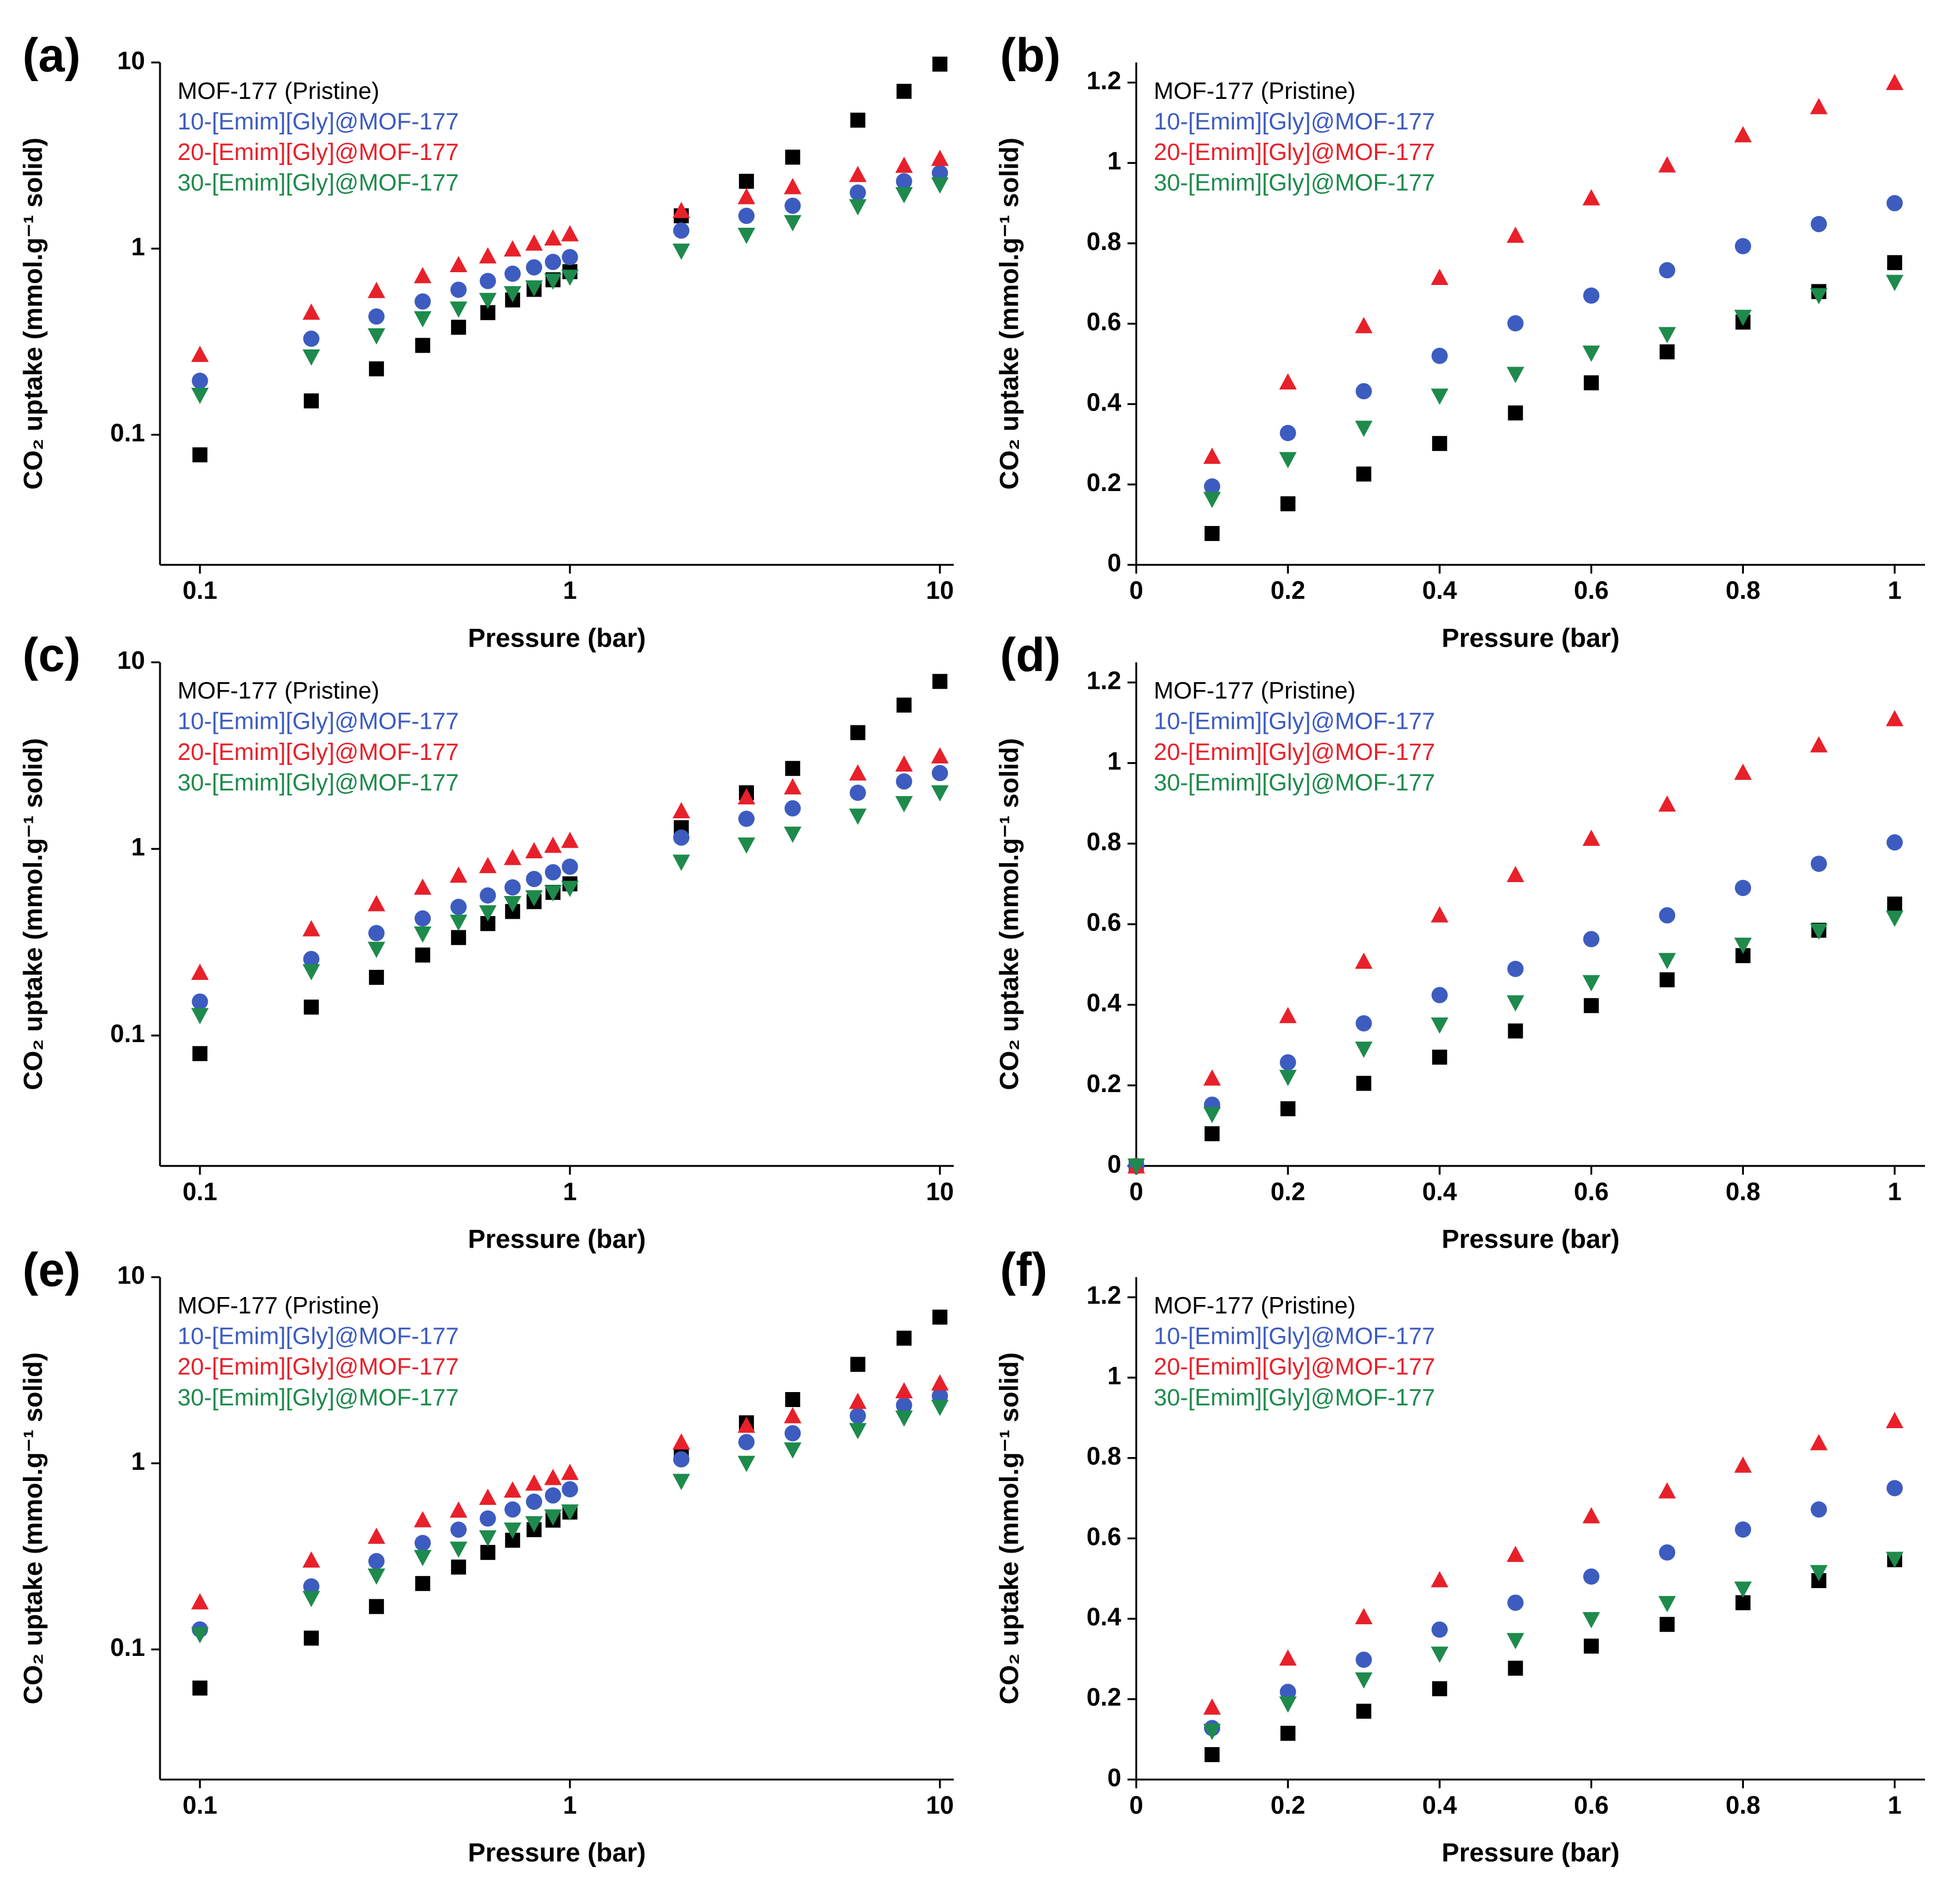 Image resolution: width=1960 pixels, height=1887 pixels. Describe the element at coordinates (1105, 322) in the screenshot. I see `y-tick-label: 0.6` at that location.